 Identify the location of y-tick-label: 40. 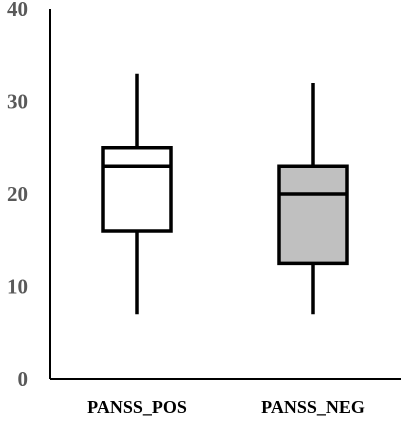
(17, 10).